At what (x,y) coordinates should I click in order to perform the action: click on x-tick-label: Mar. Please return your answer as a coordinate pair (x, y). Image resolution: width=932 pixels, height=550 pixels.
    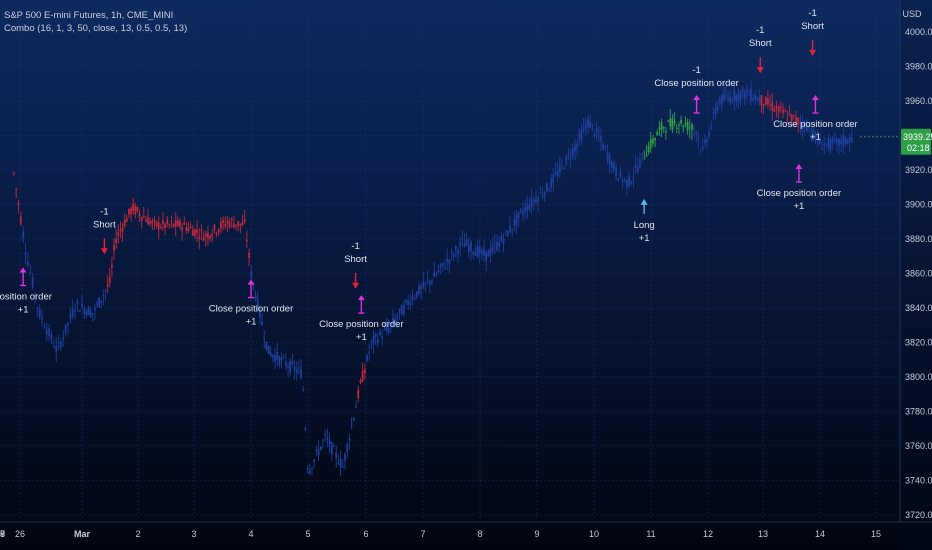
    Looking at the image, I should click on (82, 534).